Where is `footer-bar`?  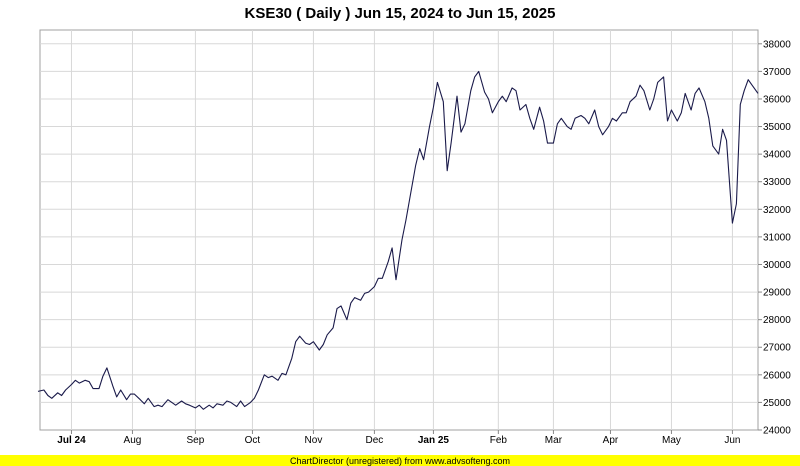 footer-bar is located at coordinates (400, 460).